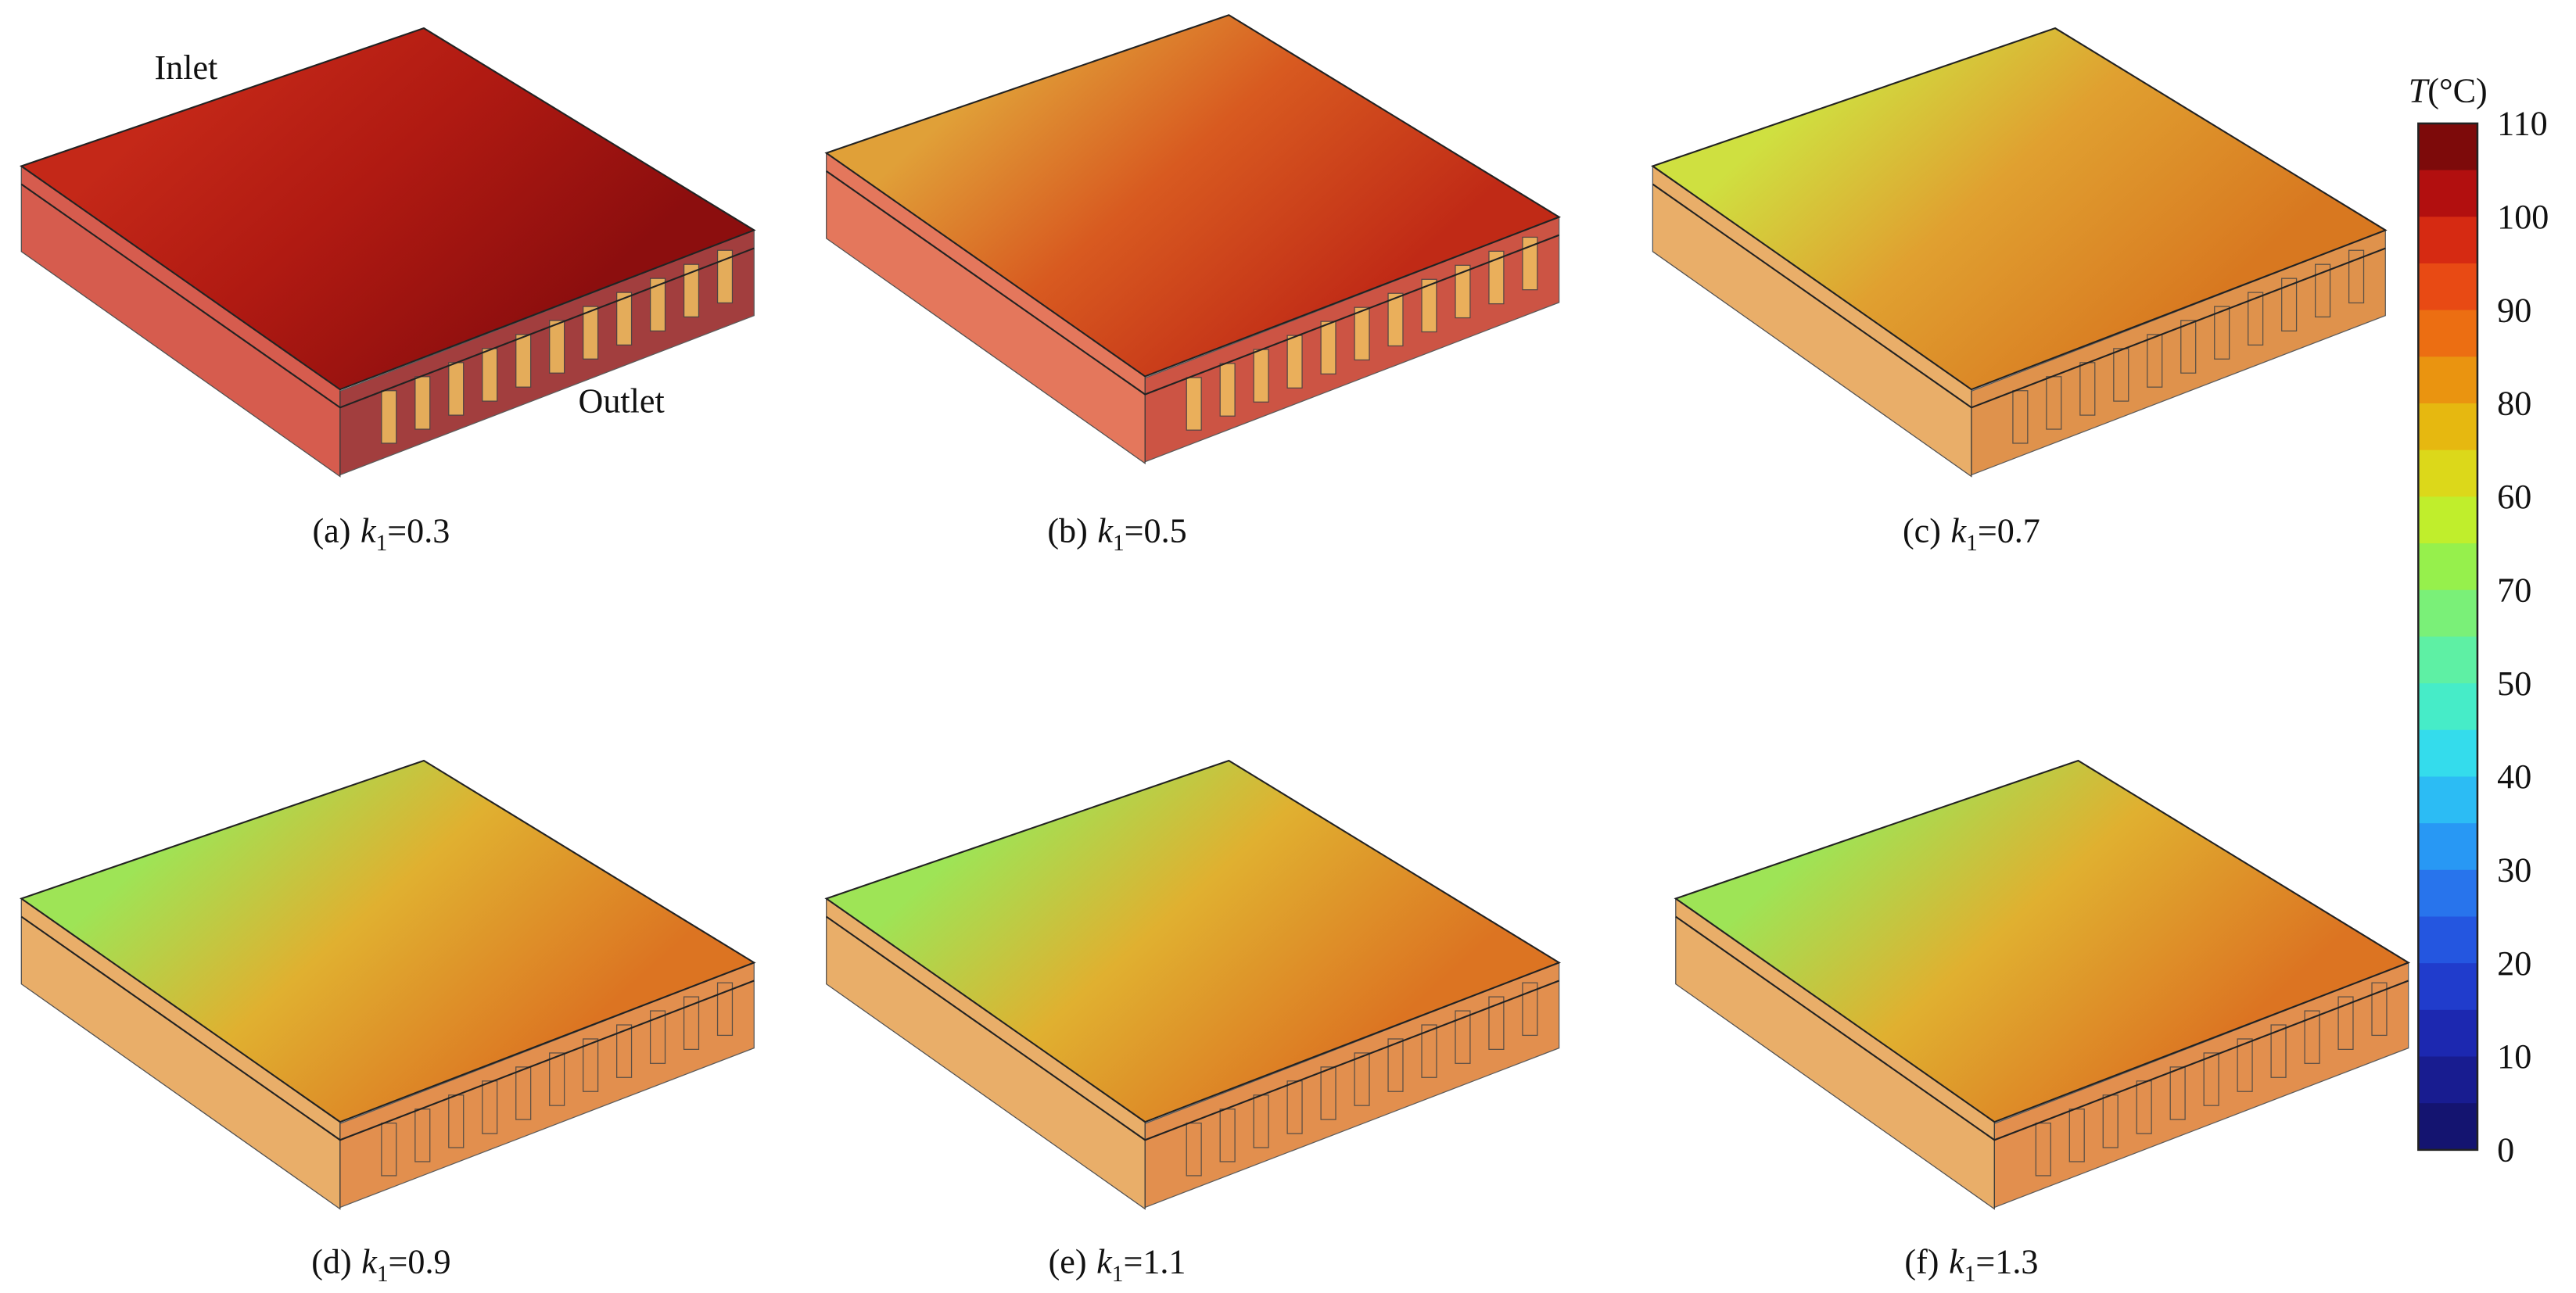  What do you see at coordinates (1067, 531) in the screenshot?
I see `caption-part: (b)` at bounding box center [1067, 531].